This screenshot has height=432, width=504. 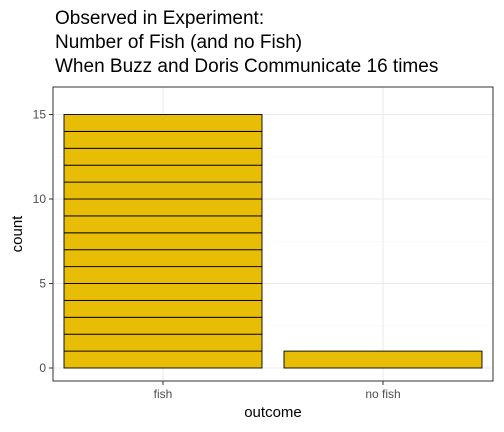 I want to click on x-axis-ticks: fish no fish, so click(x=277, y=391).